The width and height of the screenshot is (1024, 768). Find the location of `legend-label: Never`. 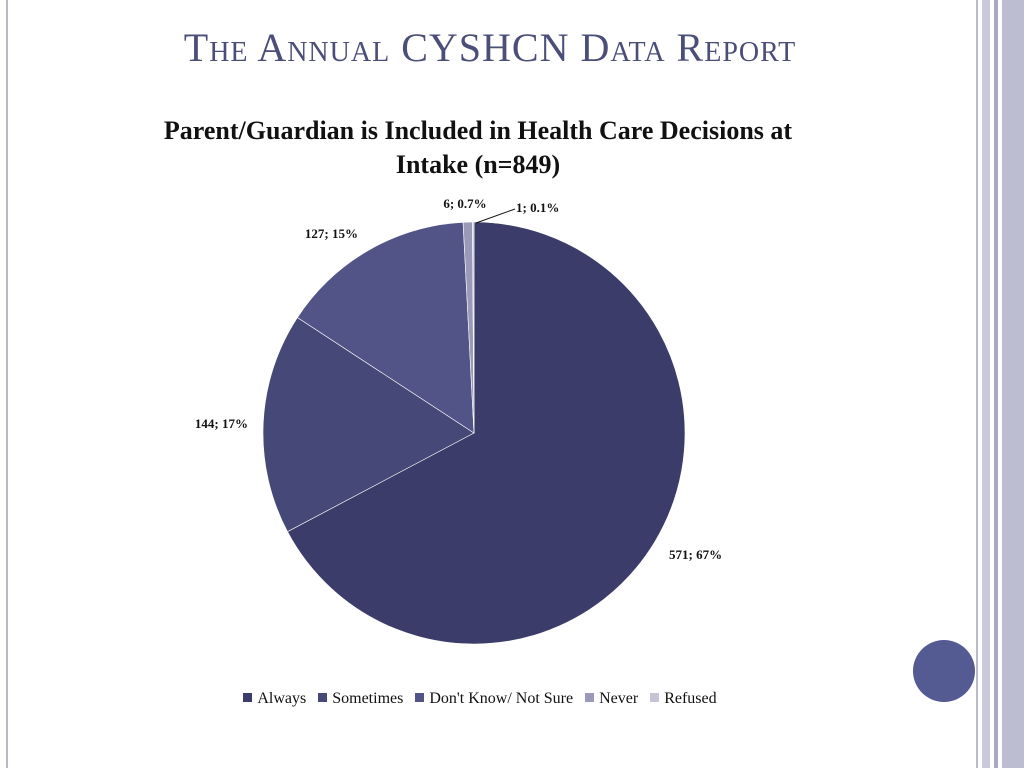

legend-label: Never is located at coordinates (619, 698).